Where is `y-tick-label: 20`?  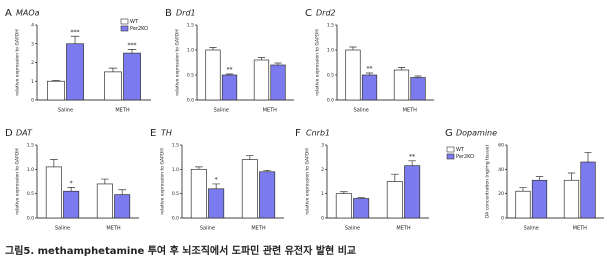 y-tick-label: 20 is located at coordinates (501, 194).